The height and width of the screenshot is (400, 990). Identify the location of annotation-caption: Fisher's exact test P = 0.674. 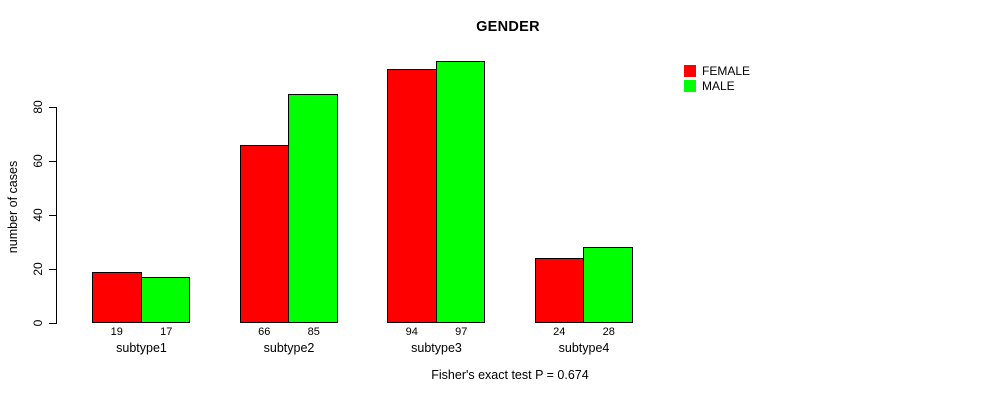
(510, 375).